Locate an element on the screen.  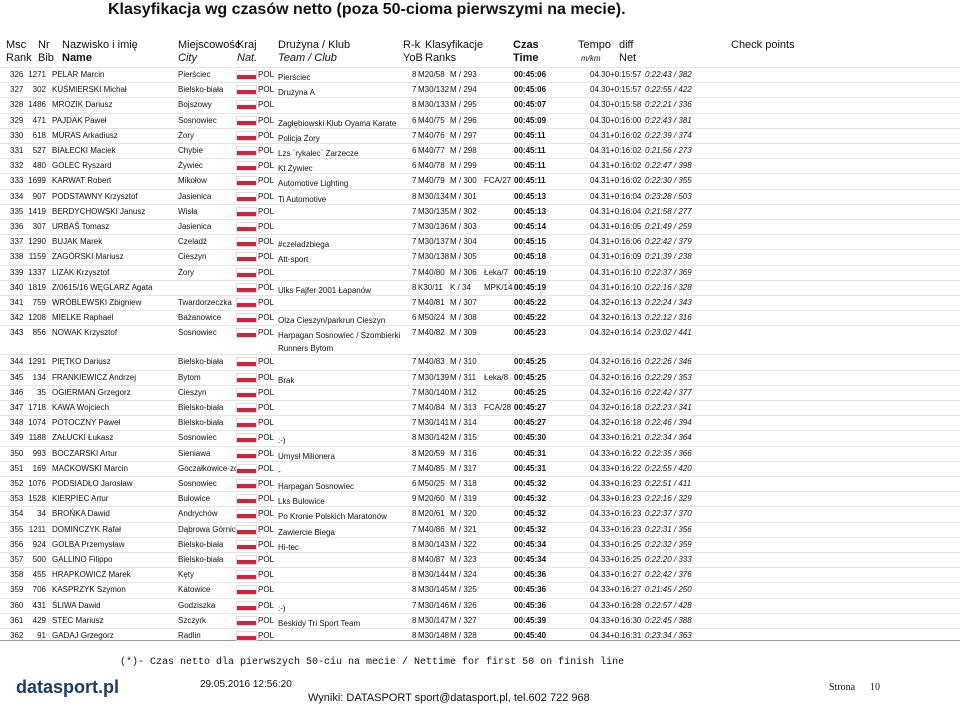
cell: Łeka/8 is located at coordinates (496, 377).